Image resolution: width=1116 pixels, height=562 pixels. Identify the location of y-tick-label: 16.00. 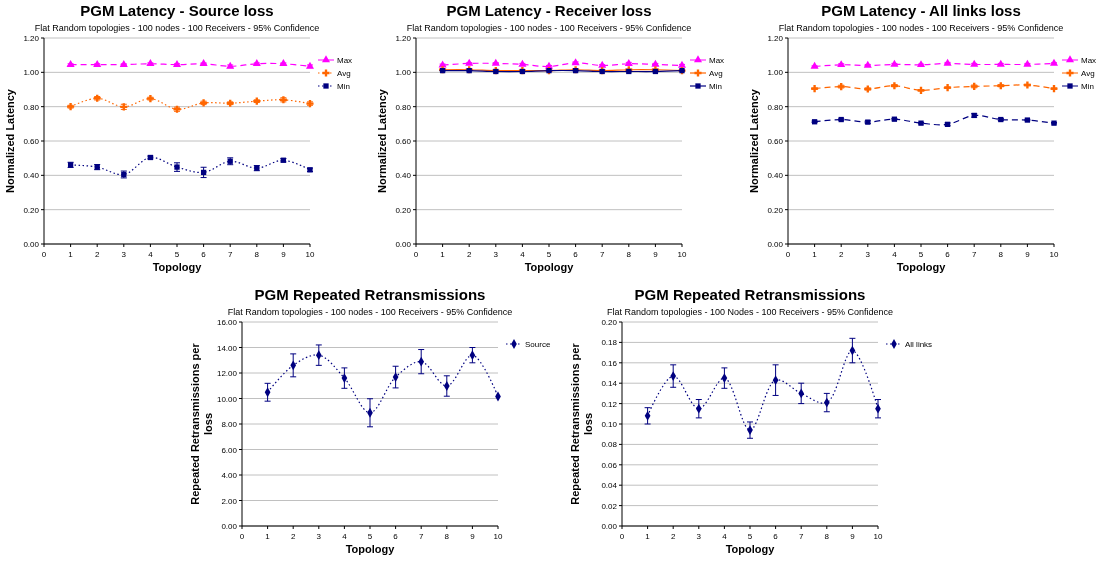
(227, 322).